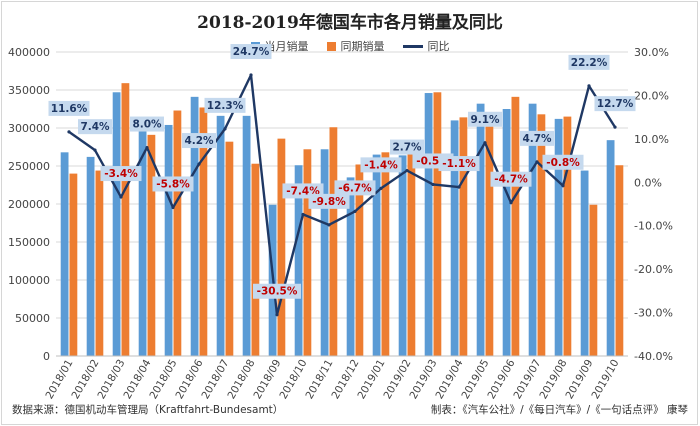 The height and width of the screenshot is (426, 700). I want to click on yoy-data-label: -1.1%, so click(459, 164).